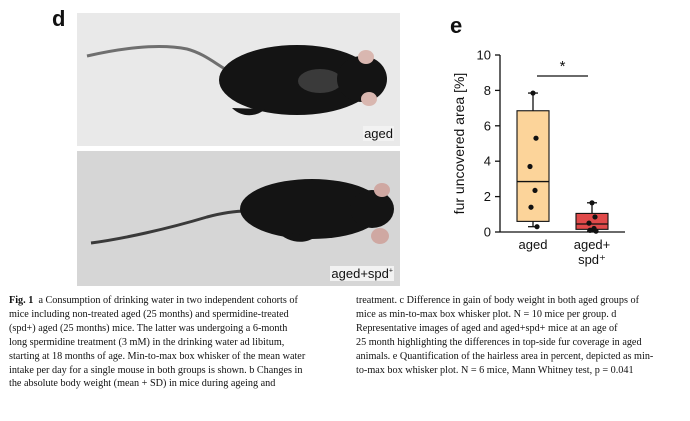  I want to click on y-tick-label: 2, so click(487, 196).